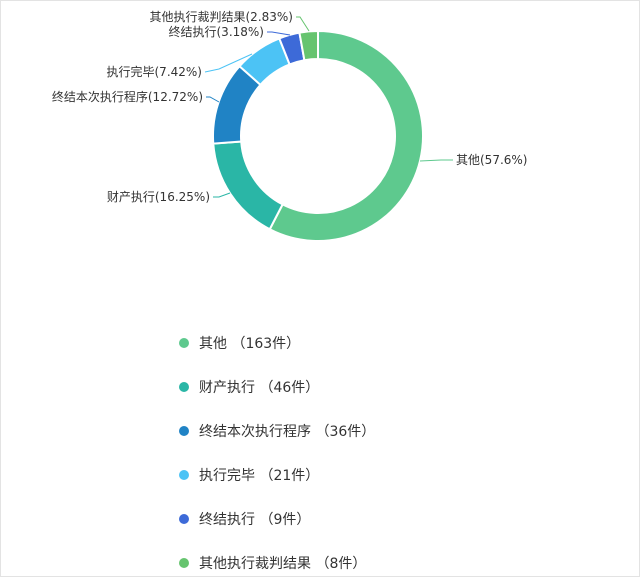 The image size is (640, 577). What do you see at coordinates (283, 564) in the screenshot?
I see `legend-label: 其他执行裁判结果 （8件）` at bounding box center [283, 564].